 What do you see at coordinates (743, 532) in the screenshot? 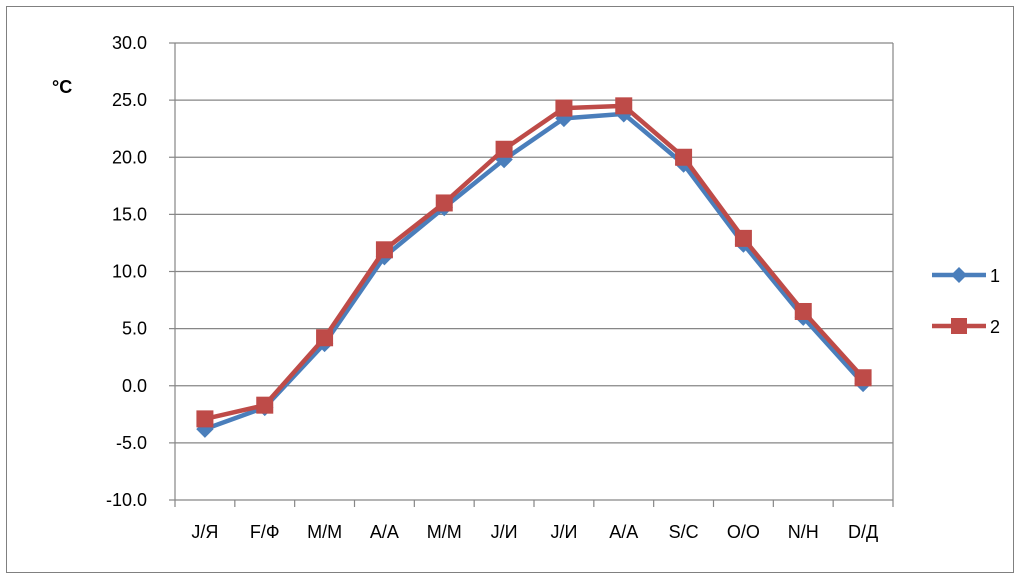
I see `x-tick-label: O/O` at bounding box center [743, 532].